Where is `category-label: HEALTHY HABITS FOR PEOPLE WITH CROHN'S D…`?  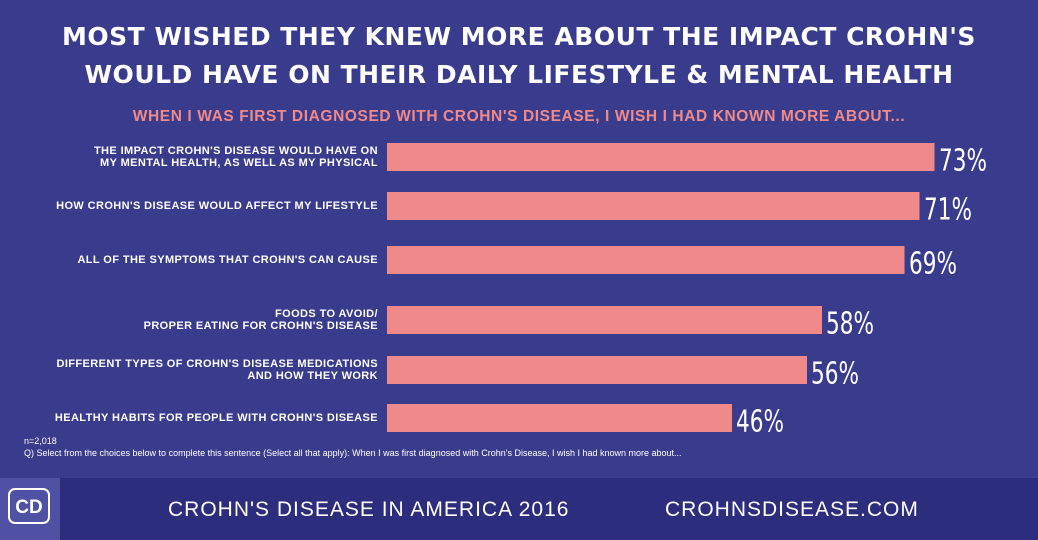
category-label: HEALTHY HABITS FOR PEOPLE WITH CROHN'S D… is located at coordinates (216, 418).